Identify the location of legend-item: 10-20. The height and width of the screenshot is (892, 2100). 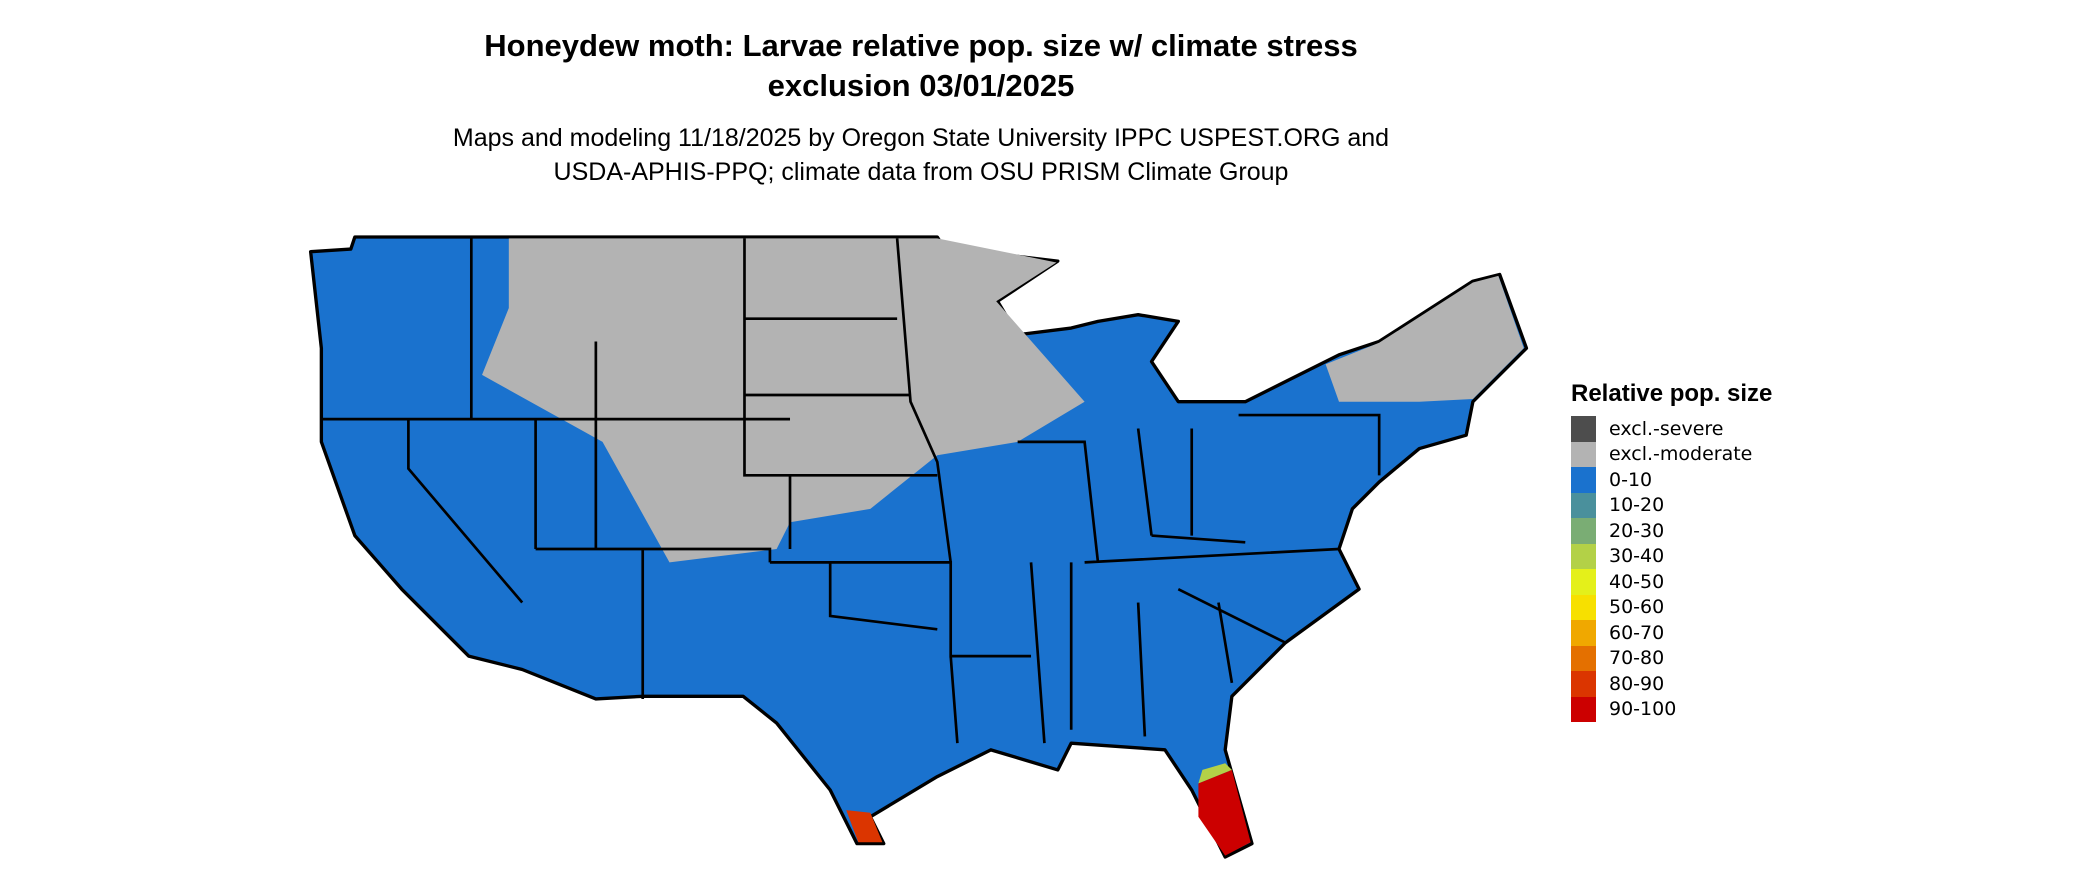
(1671, 505).